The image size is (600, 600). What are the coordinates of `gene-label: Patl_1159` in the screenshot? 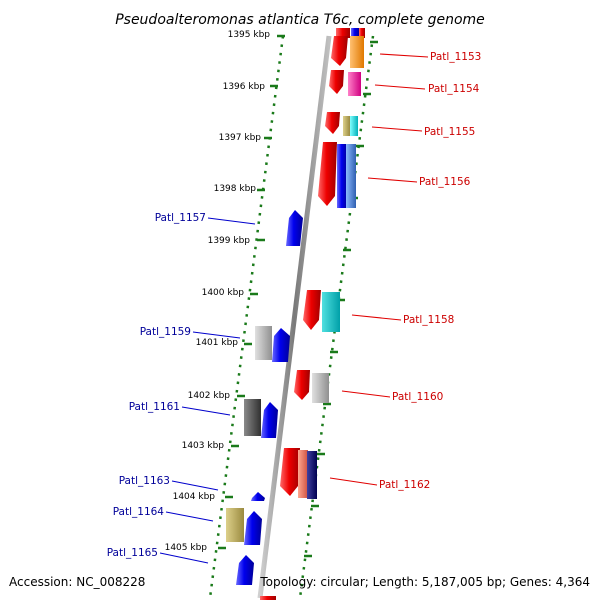 It's located at (165, 332).